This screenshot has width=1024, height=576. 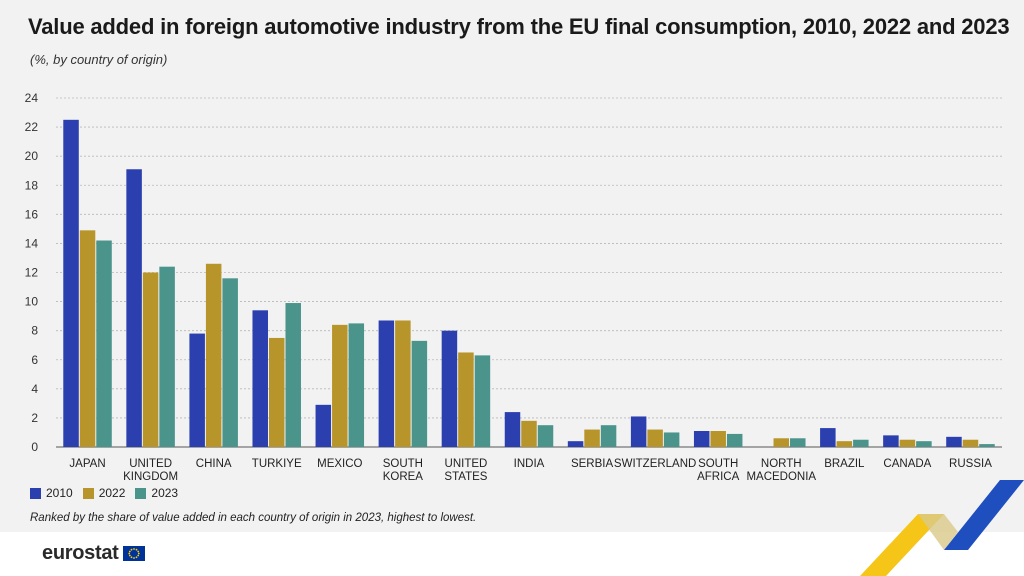 What do you see at coordinates (165, 493) in the screenshot?
I see `legend-label-2023: 2023` at bounding box center [165, 493].